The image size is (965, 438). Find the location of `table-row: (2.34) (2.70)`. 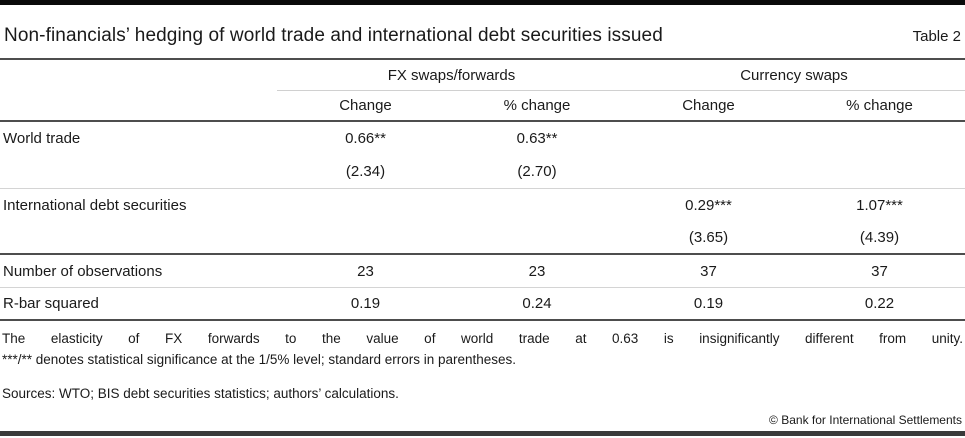

table-row: (2.34) (2.70) is located at coordinates (482, 171).